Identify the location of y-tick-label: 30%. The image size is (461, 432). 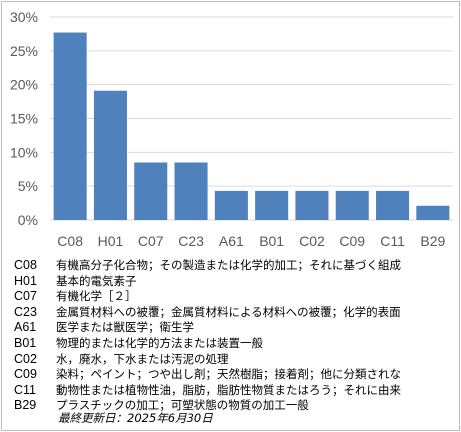
(24, 17).